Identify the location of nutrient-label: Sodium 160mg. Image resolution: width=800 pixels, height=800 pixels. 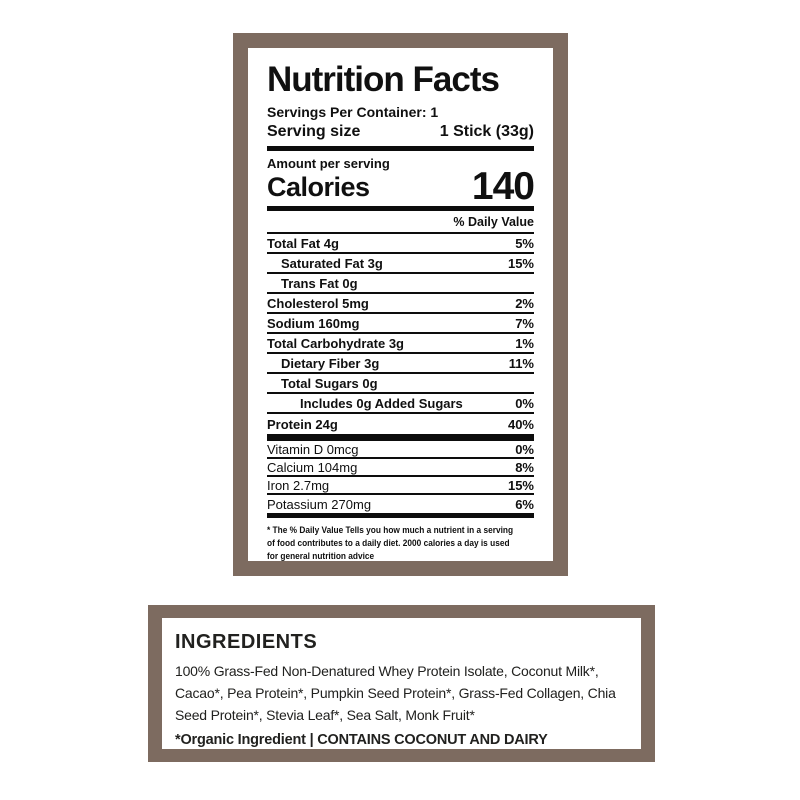
(313, 323).